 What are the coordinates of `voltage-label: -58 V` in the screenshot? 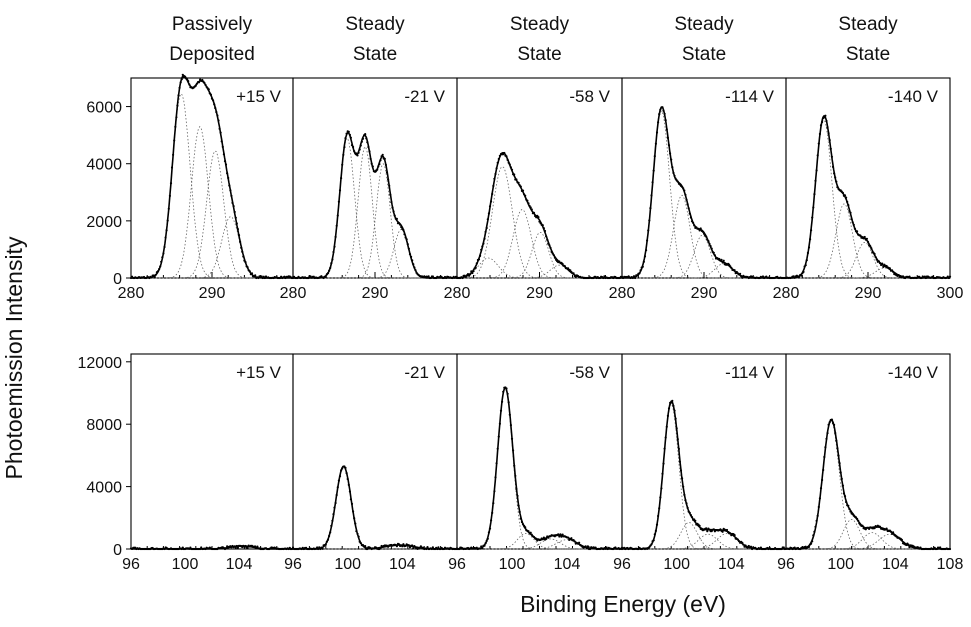 It's located at (589, 372).